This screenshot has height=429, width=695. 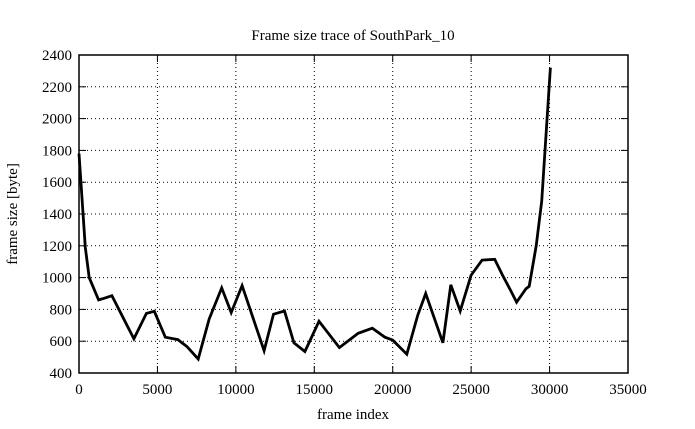 I want to click on y-tick-label: 800, so click(x=61, y=310).